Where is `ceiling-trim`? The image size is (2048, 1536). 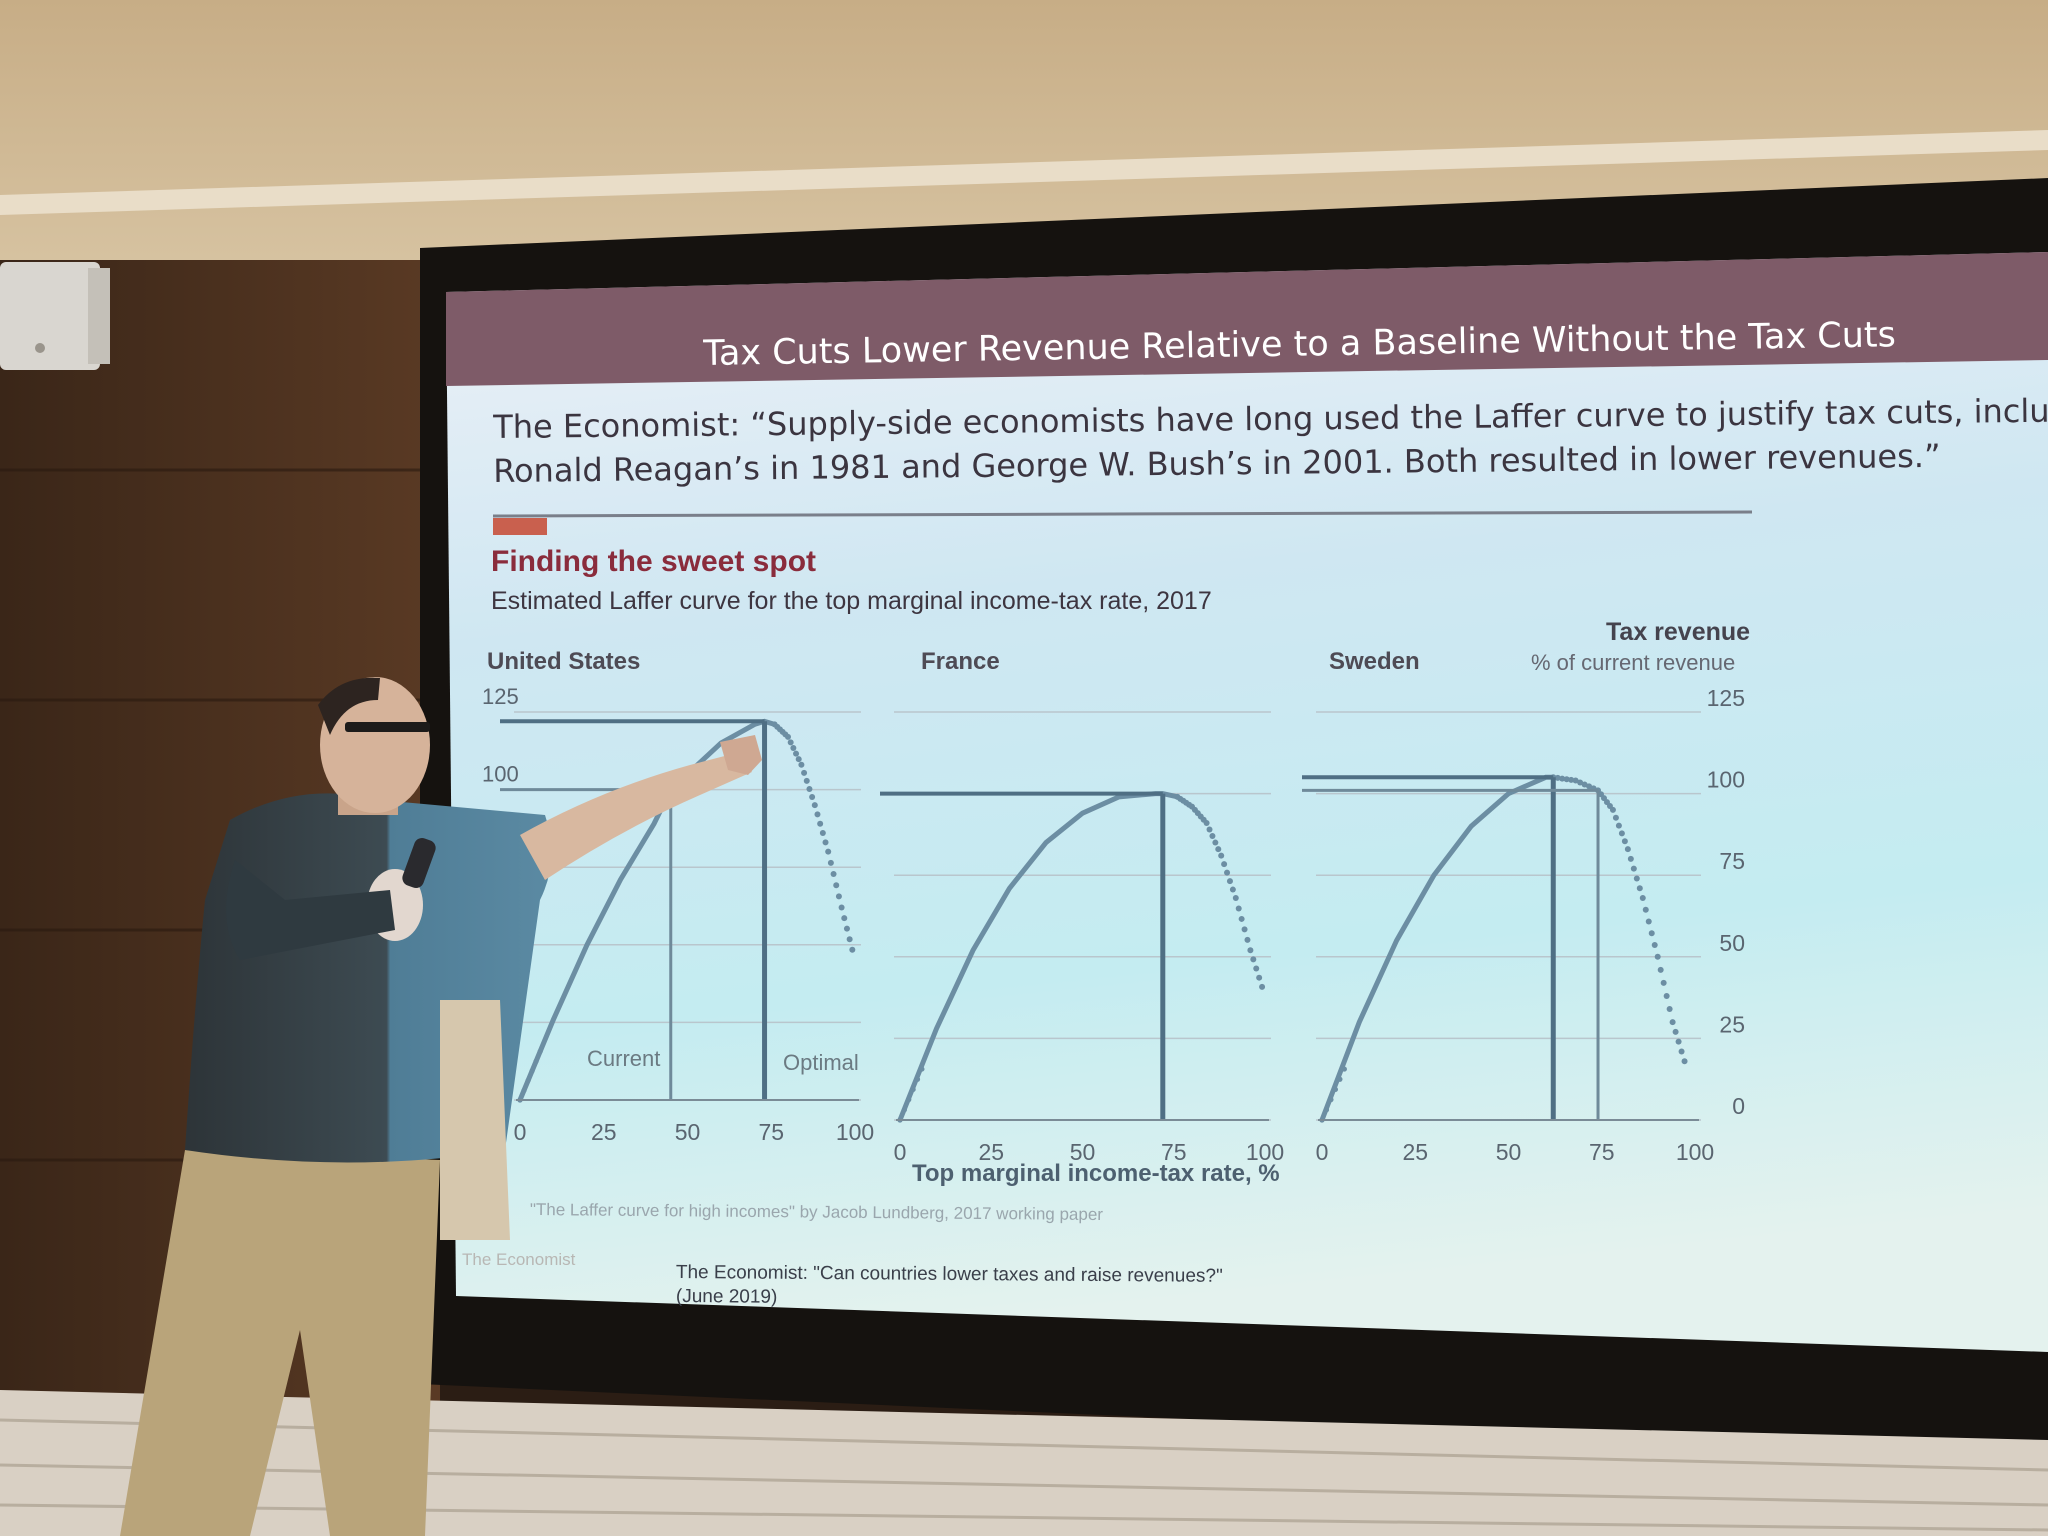
ceiling-trim is located at coordinates (1024, 172).